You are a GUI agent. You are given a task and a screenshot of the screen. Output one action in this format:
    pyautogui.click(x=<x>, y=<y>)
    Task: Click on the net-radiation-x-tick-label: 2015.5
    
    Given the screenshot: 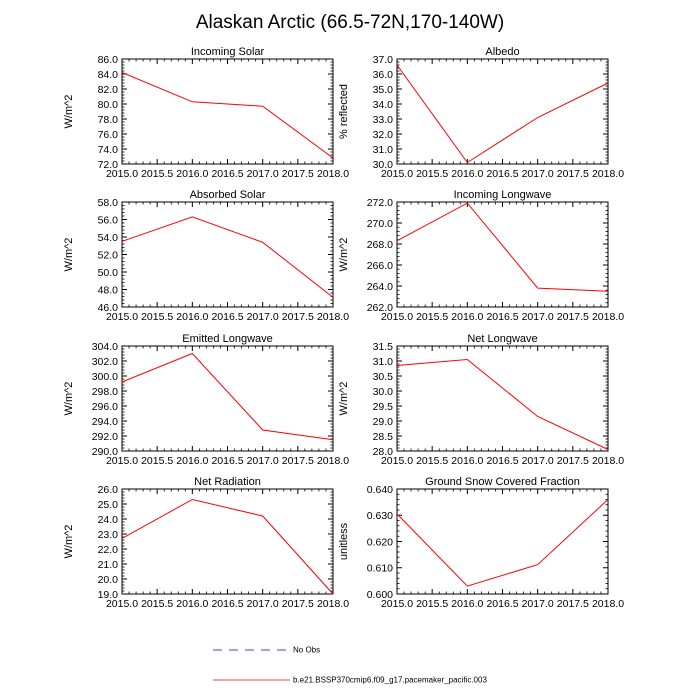 What is the action you would take?
    pyautogui.click(x=157, y=604)
    